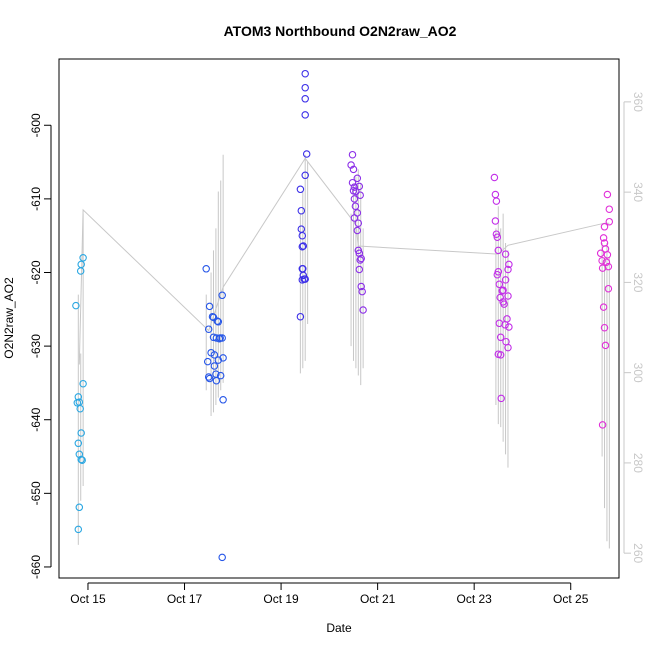 The height and width of the screenshot is (650, 650). I want to click on y-tick-label: -610, so click(36, 199).